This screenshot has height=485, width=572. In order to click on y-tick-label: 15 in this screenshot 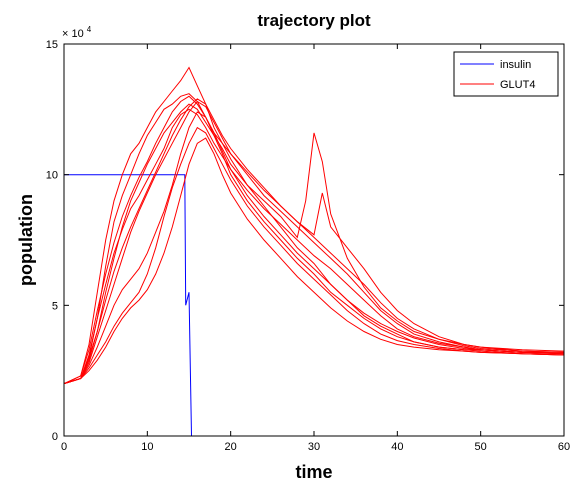, I will do `click(52, 45)`.